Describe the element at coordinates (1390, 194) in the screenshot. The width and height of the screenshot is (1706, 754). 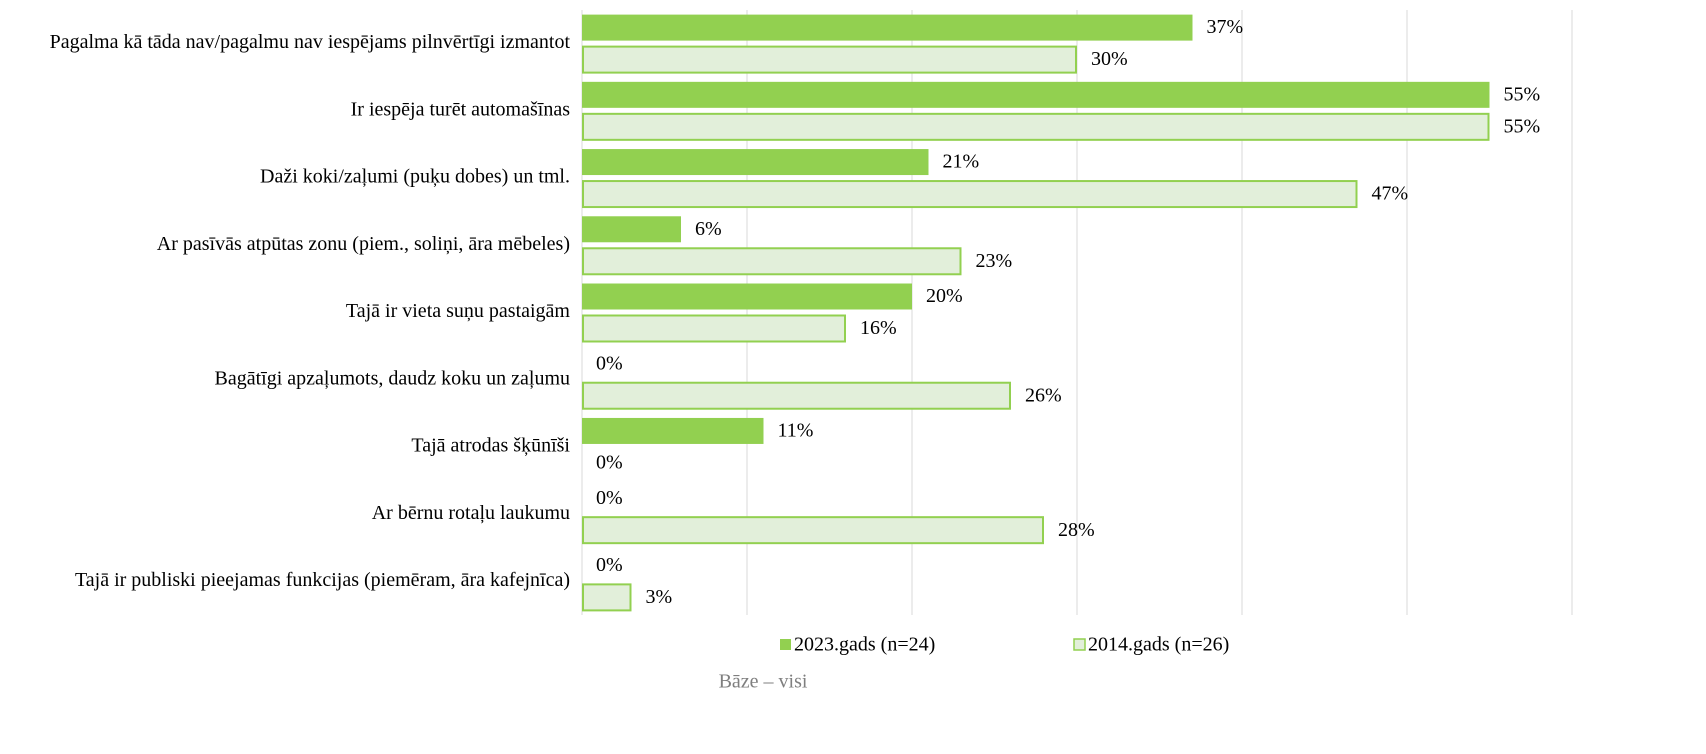
I see `data-label: 47%` at that location.